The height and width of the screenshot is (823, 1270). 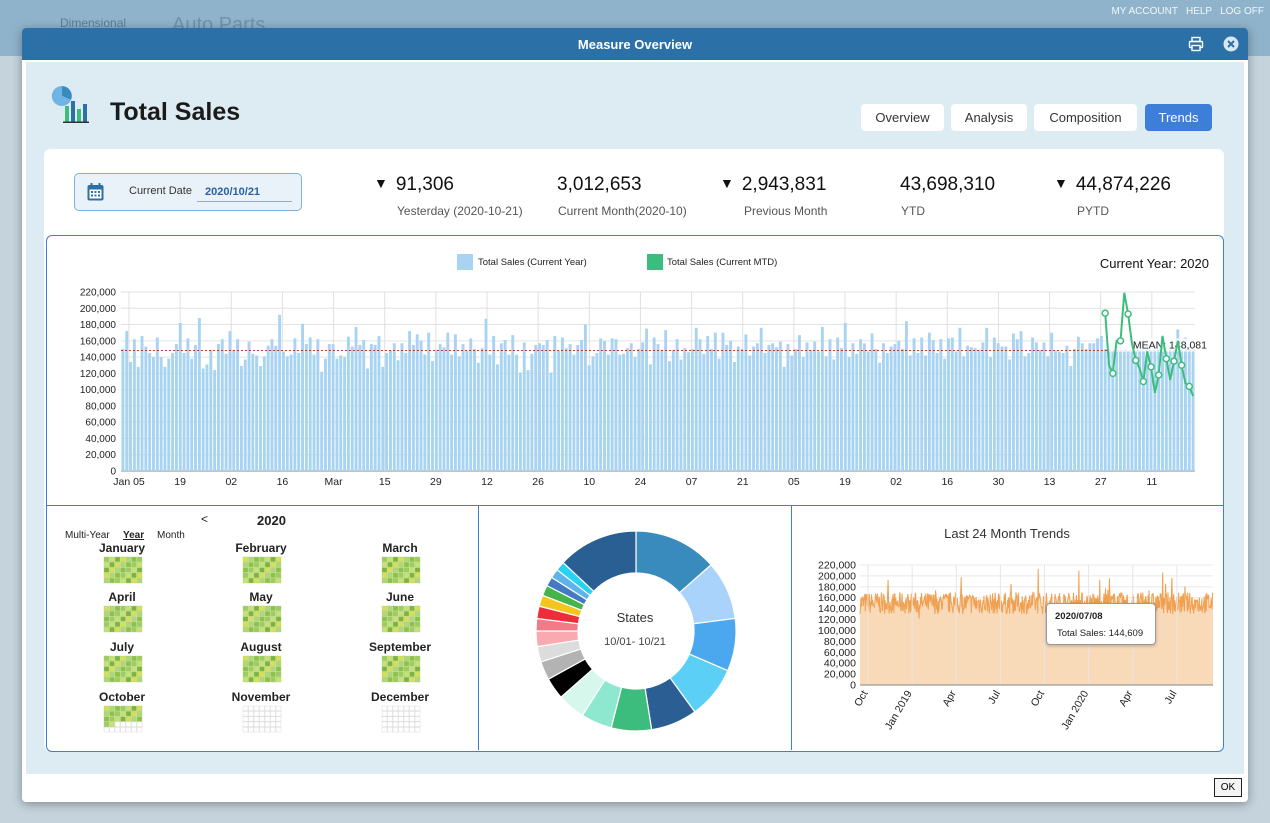 I want to click on month-label-january: January, so click(x=122, y=548).